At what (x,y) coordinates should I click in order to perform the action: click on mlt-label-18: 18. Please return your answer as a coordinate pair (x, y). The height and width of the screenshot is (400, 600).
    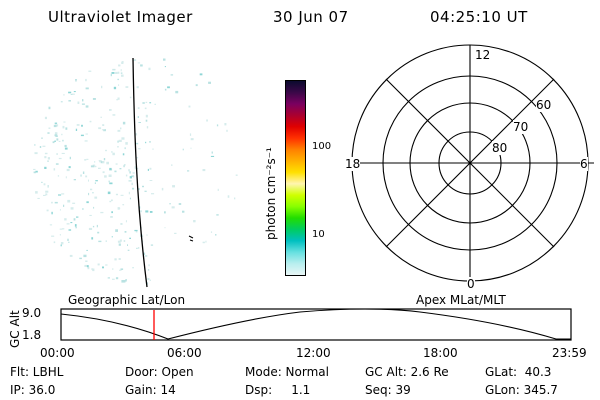
    Looking at the image, I should click on (353, 164).